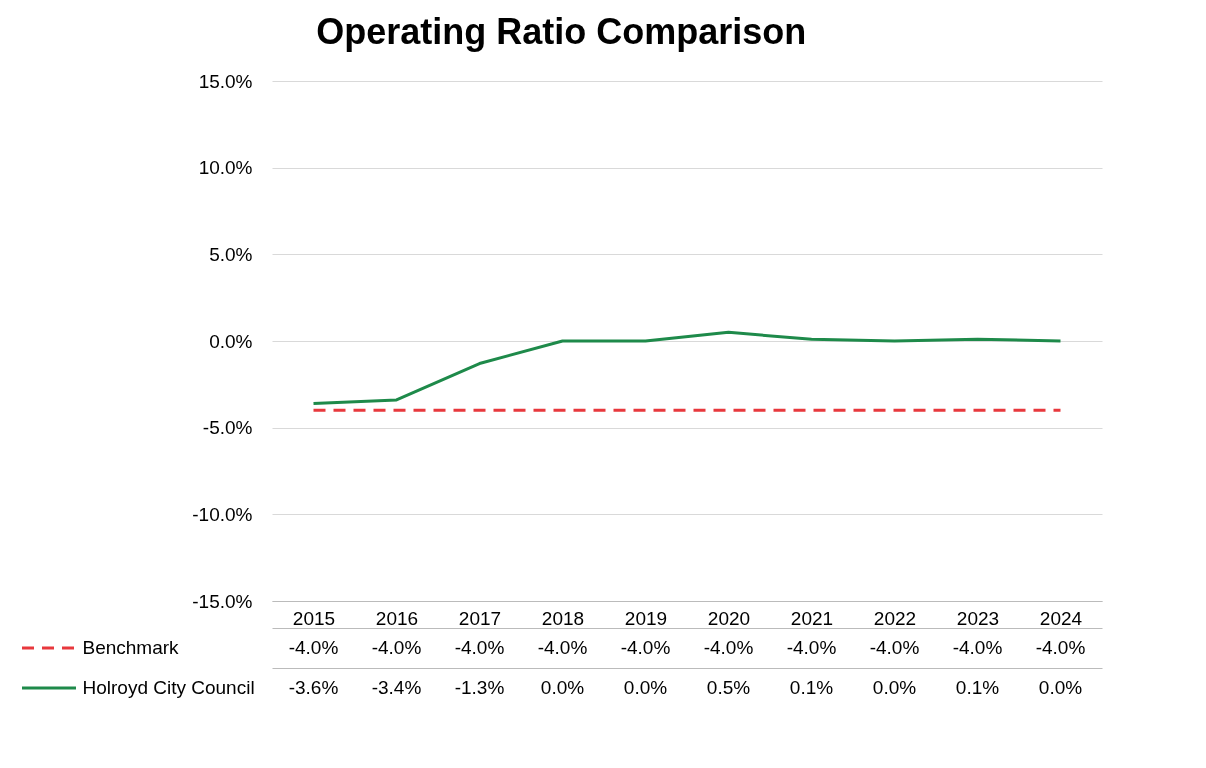 The width and height of the screenshot is (1206, 768). I want to click on y-tick-label: 5.0%, so click(231, 254).